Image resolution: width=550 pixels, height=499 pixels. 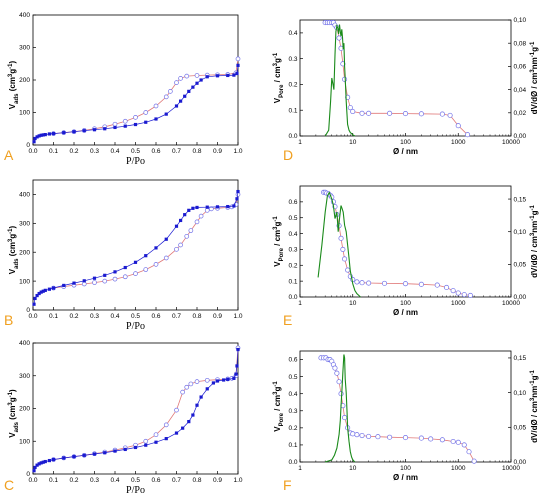 What do you see at coordinates (176, 316) in the screenshot?
I see `x-tick-label: 0.7` at bounding box center [176, 316].